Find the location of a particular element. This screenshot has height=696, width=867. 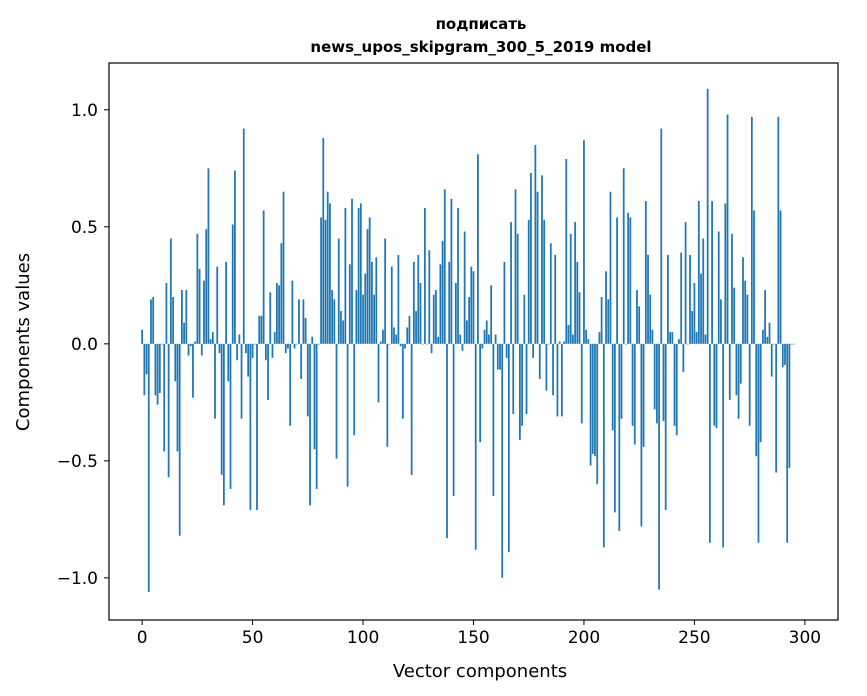

x-tick-label: 300 is located at coordinates (805, 638).